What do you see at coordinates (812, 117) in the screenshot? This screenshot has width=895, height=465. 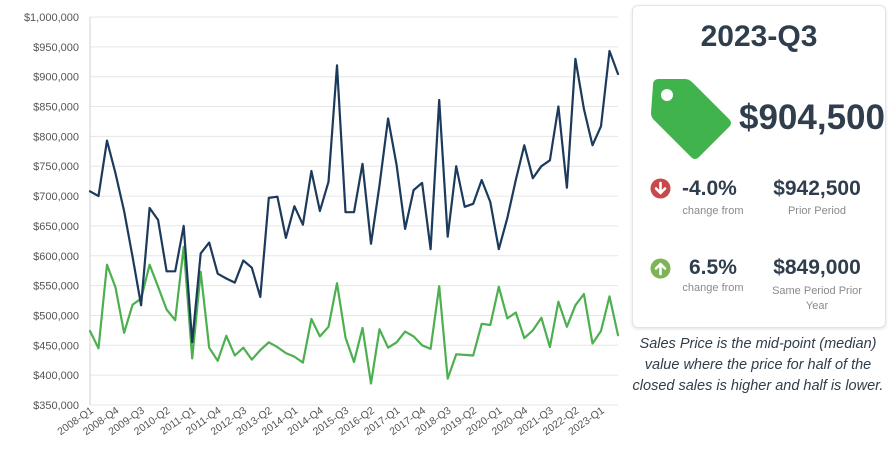 I see `current-price: $904,500` at bounding box center [812, 117].